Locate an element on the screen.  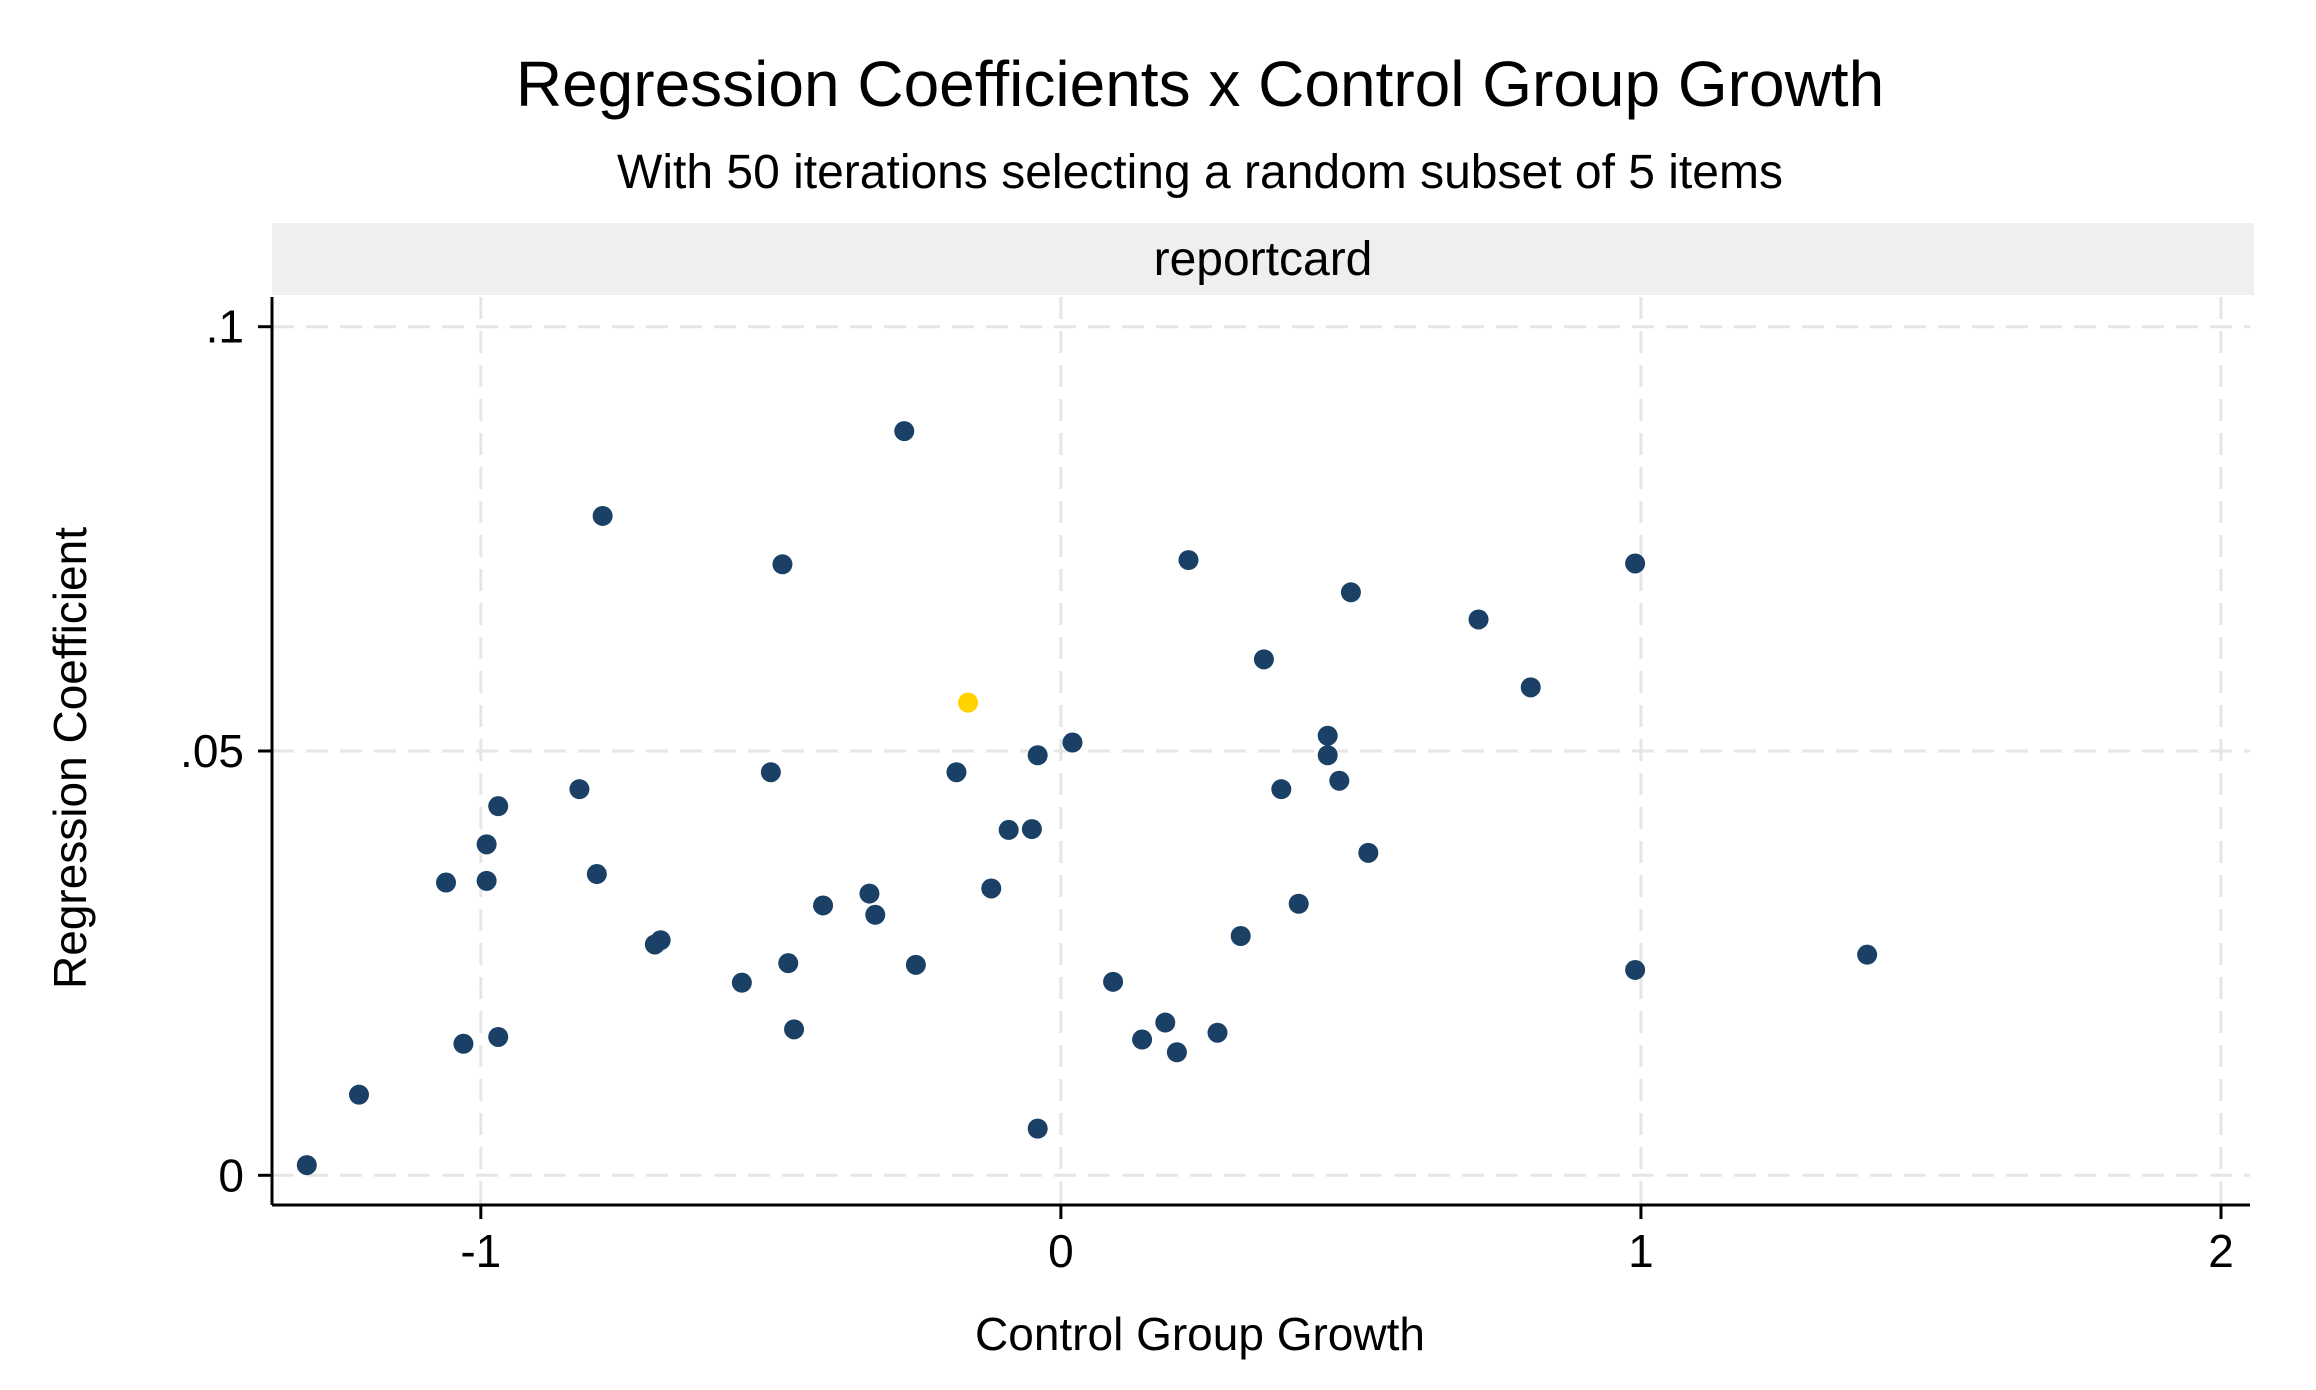
y-axis-label: Regression Coefficient is located at coordinates (70, 758).